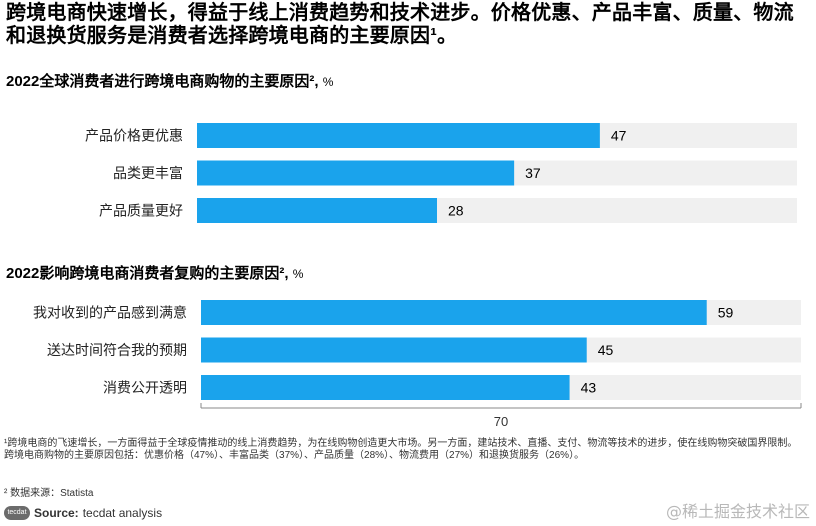  What do you see at coordinates (49, 493) in the screenshot?
I see `footnote-data-source: ² 数据来源：Statista` at bounding box center [49, 493].